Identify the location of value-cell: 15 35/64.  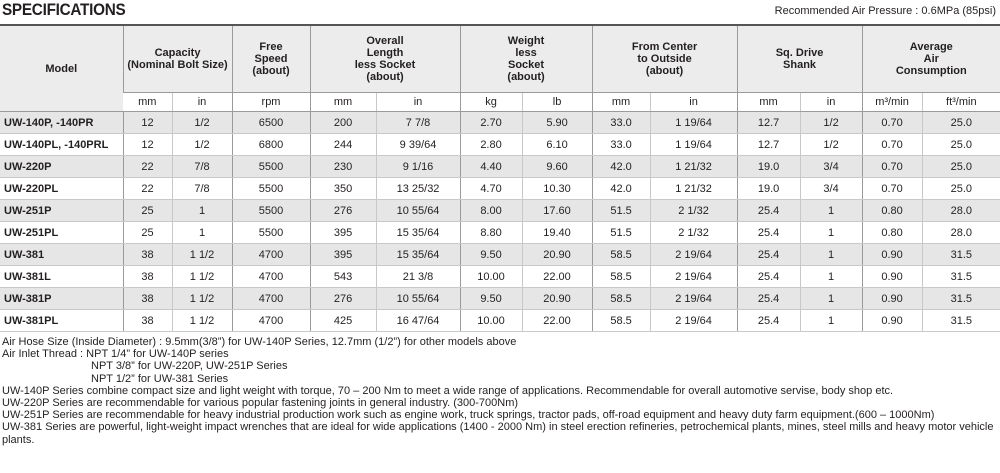
(418, 232).